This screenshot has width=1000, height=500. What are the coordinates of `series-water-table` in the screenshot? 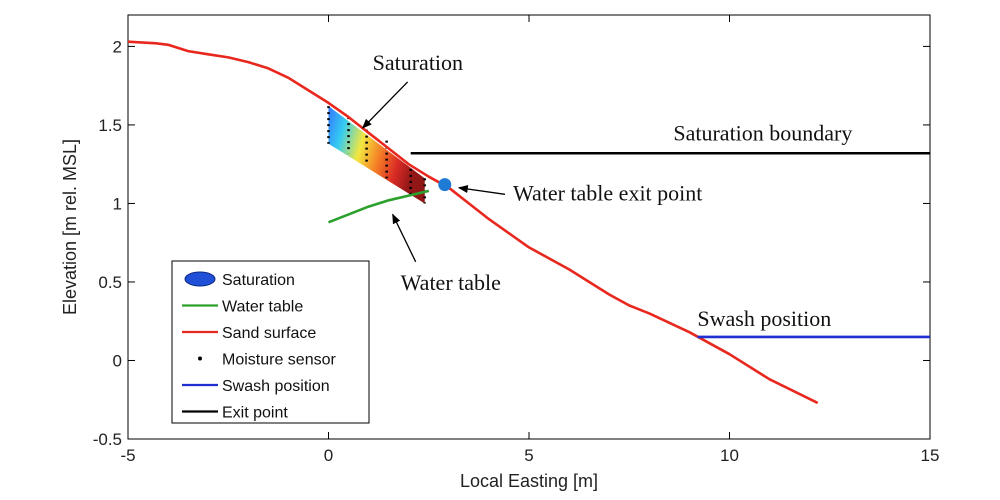 It's located at (379, 206).